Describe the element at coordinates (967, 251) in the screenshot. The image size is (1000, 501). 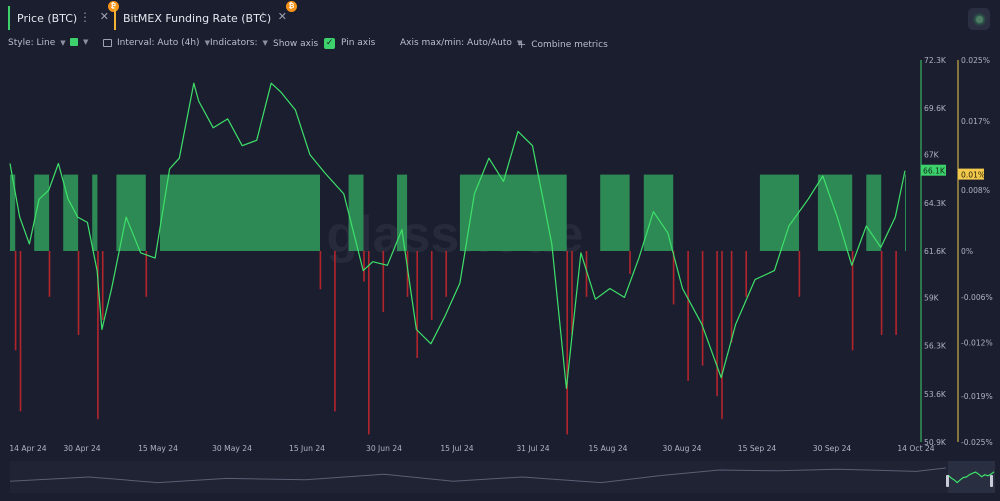
I see `funding-axis-tick-label: 0%` at that location.